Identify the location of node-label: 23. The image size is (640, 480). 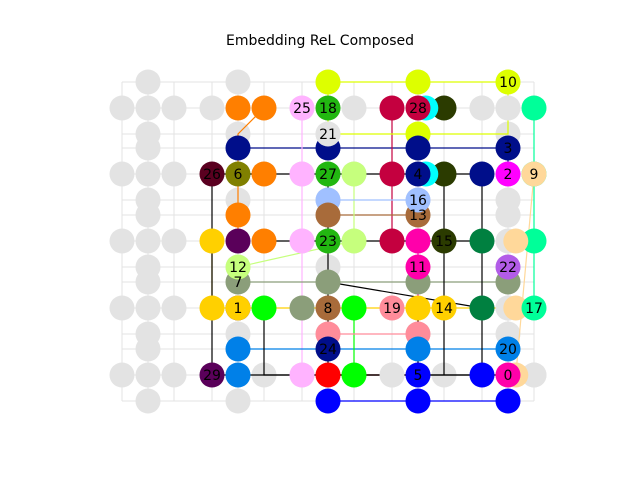
(328, 242).